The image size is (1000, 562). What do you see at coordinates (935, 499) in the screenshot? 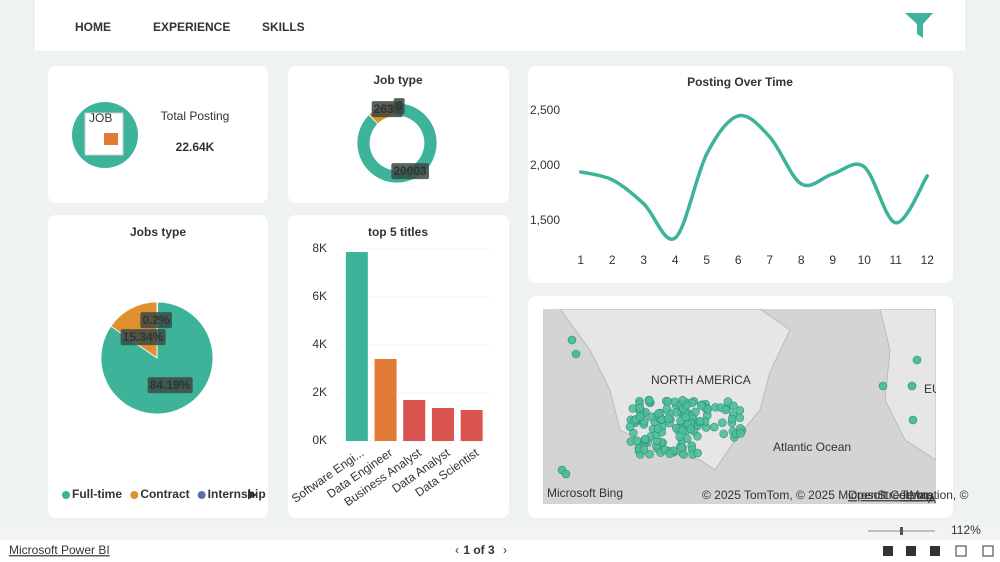
I see `map-label: AF` at bounding box center [935, 499].